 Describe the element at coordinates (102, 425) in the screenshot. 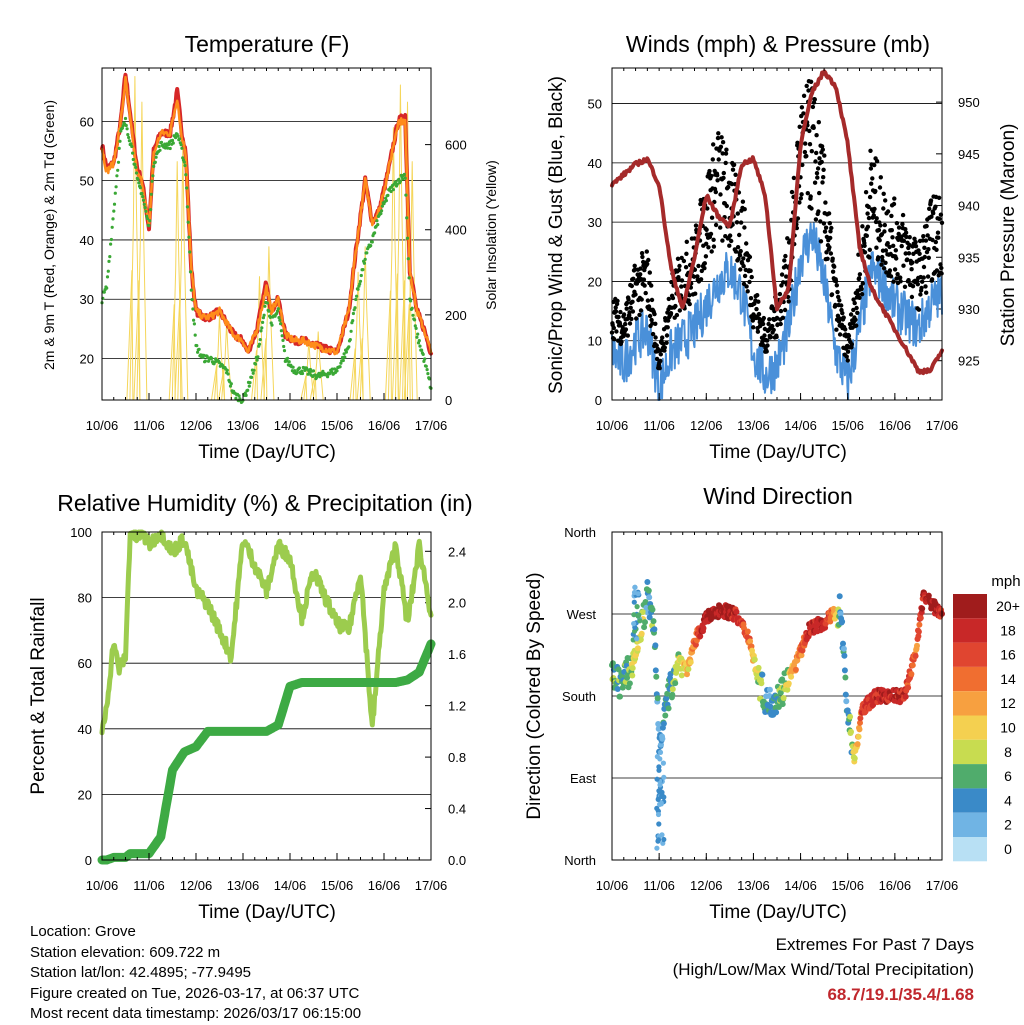

I see `temperature-xtick-label: 10/06` at that location.